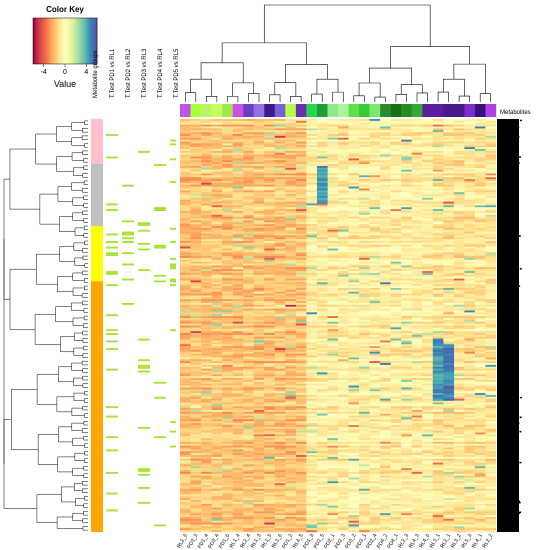  What do you see at coordinates (145, 73) in the screenshot?
I see `annotation-header-label: T.Test PD3 vs RL3` at bounding box center [145, 73].